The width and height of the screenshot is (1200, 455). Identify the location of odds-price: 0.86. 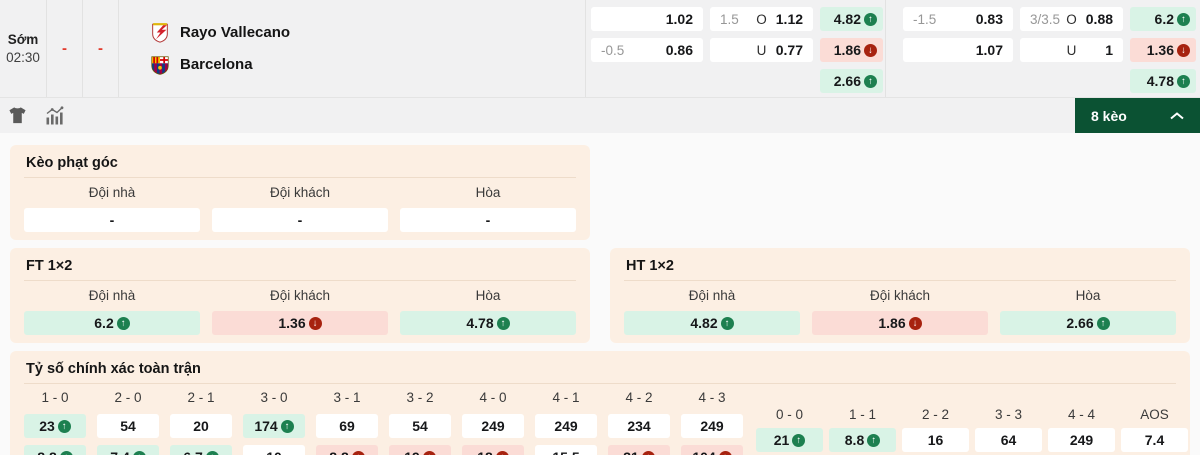
(679, 50).